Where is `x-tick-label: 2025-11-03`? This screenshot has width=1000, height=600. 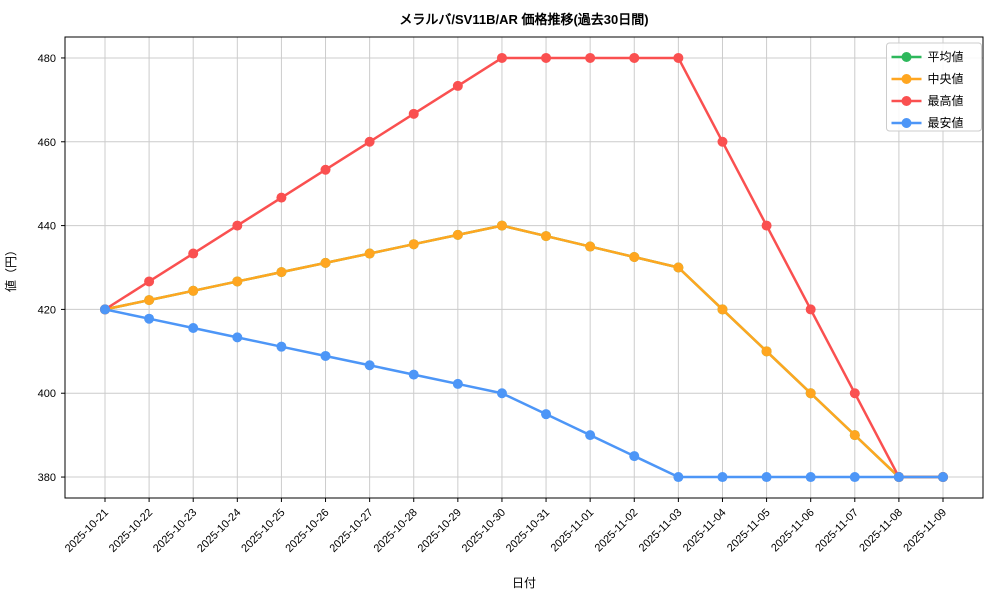 x-tick-label: 2025-11-03 is located at coordinates (661, 531).